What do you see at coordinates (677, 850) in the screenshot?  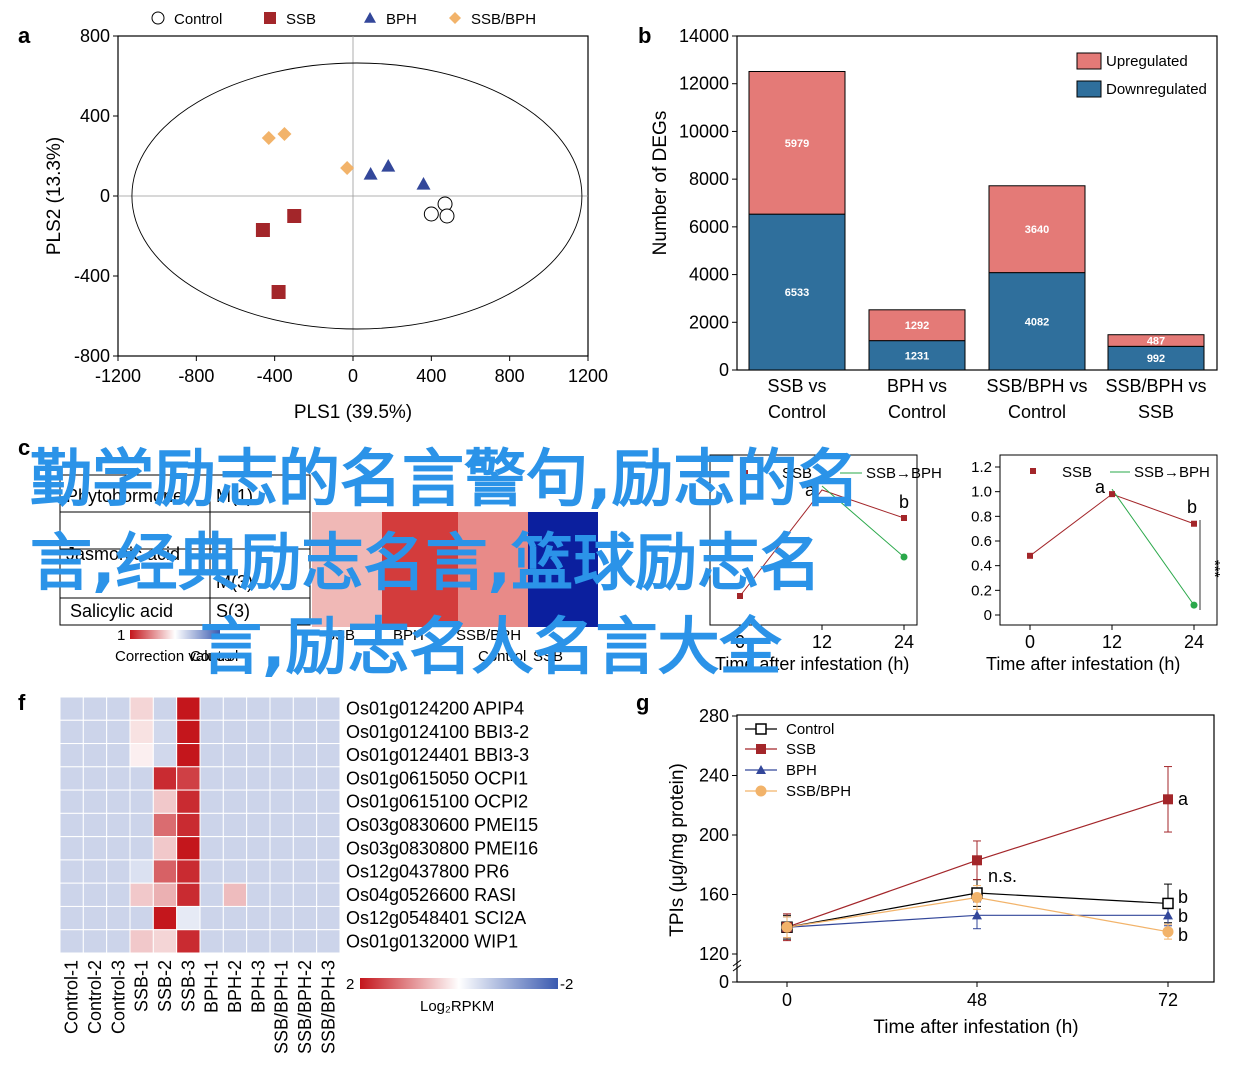 I see `y-axis-label: TPIs (μg/mg protein)` at bounding box center [677, 850].